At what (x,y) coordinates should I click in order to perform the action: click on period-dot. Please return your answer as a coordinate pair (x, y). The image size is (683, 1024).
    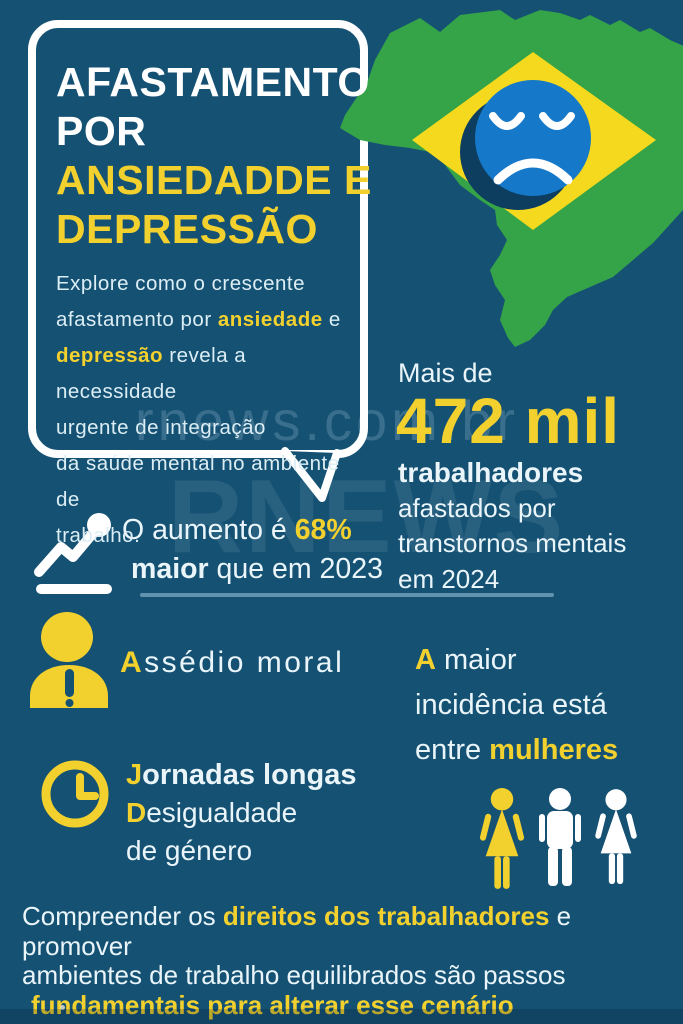
    Looking at the image, I should click on (62, 1007).